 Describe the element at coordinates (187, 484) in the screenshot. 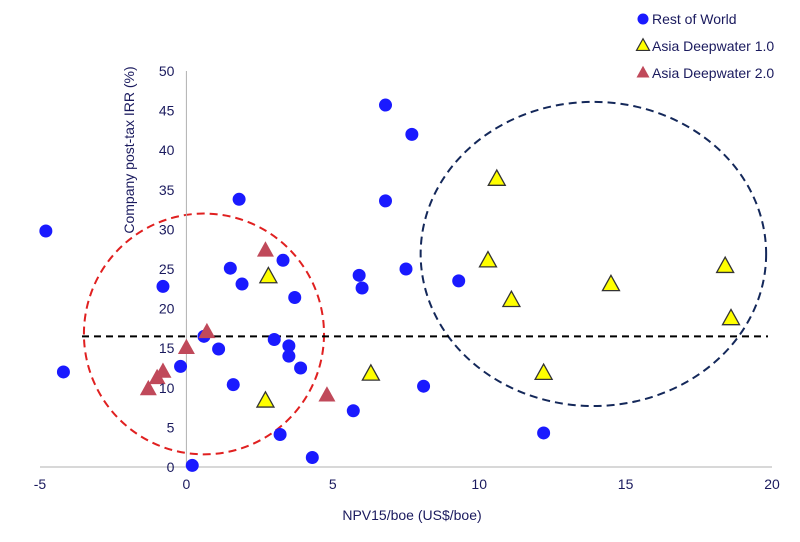

I see `x-tick-label: 0` at that location.